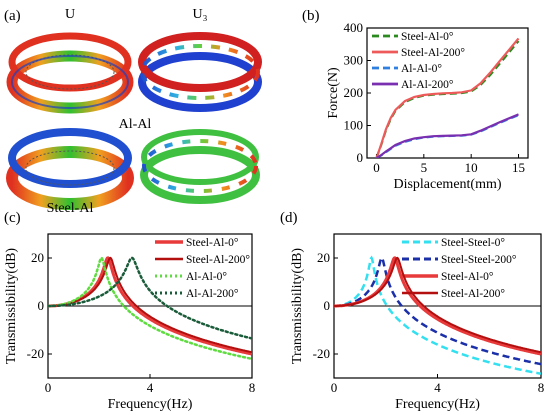 This screenshot has height=415, width=550. What do you see at coordinates (200, 14) in the screenshot?
I see `col-label-u3: U₃` at bounding box center [200, 14].